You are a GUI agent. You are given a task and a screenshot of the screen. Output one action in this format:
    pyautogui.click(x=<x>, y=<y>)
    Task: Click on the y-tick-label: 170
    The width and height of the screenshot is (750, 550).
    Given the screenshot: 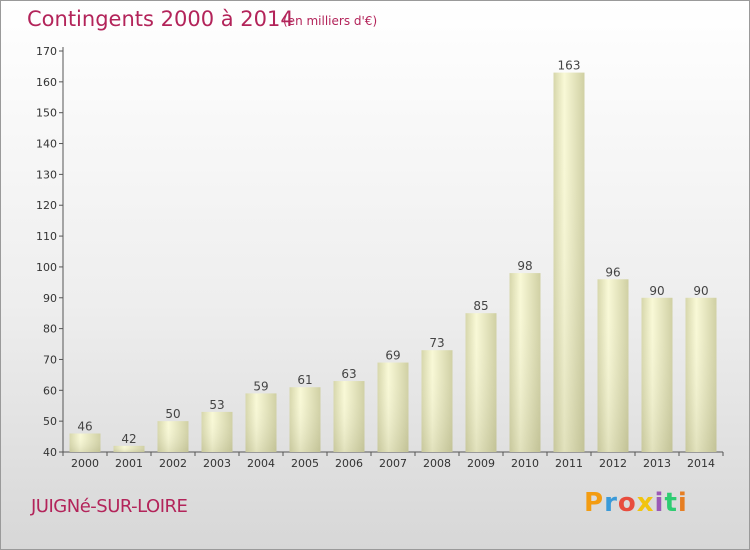 What is the action you would take?
    pyautogui.click(x=46, y=51)
    